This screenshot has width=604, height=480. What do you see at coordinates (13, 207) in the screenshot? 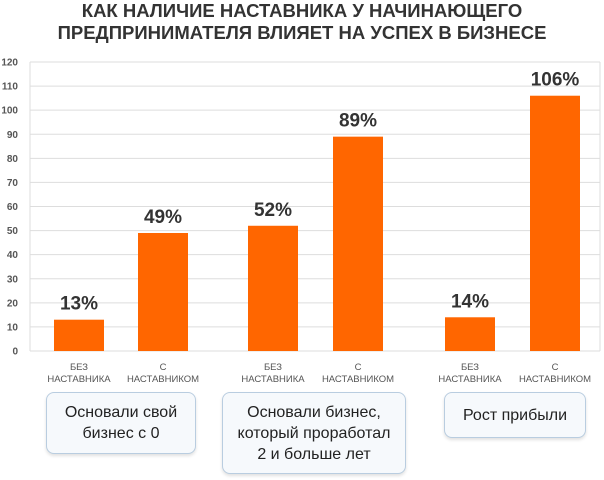
I see `y-tick-label: 60` at bounding box center [13, 207].